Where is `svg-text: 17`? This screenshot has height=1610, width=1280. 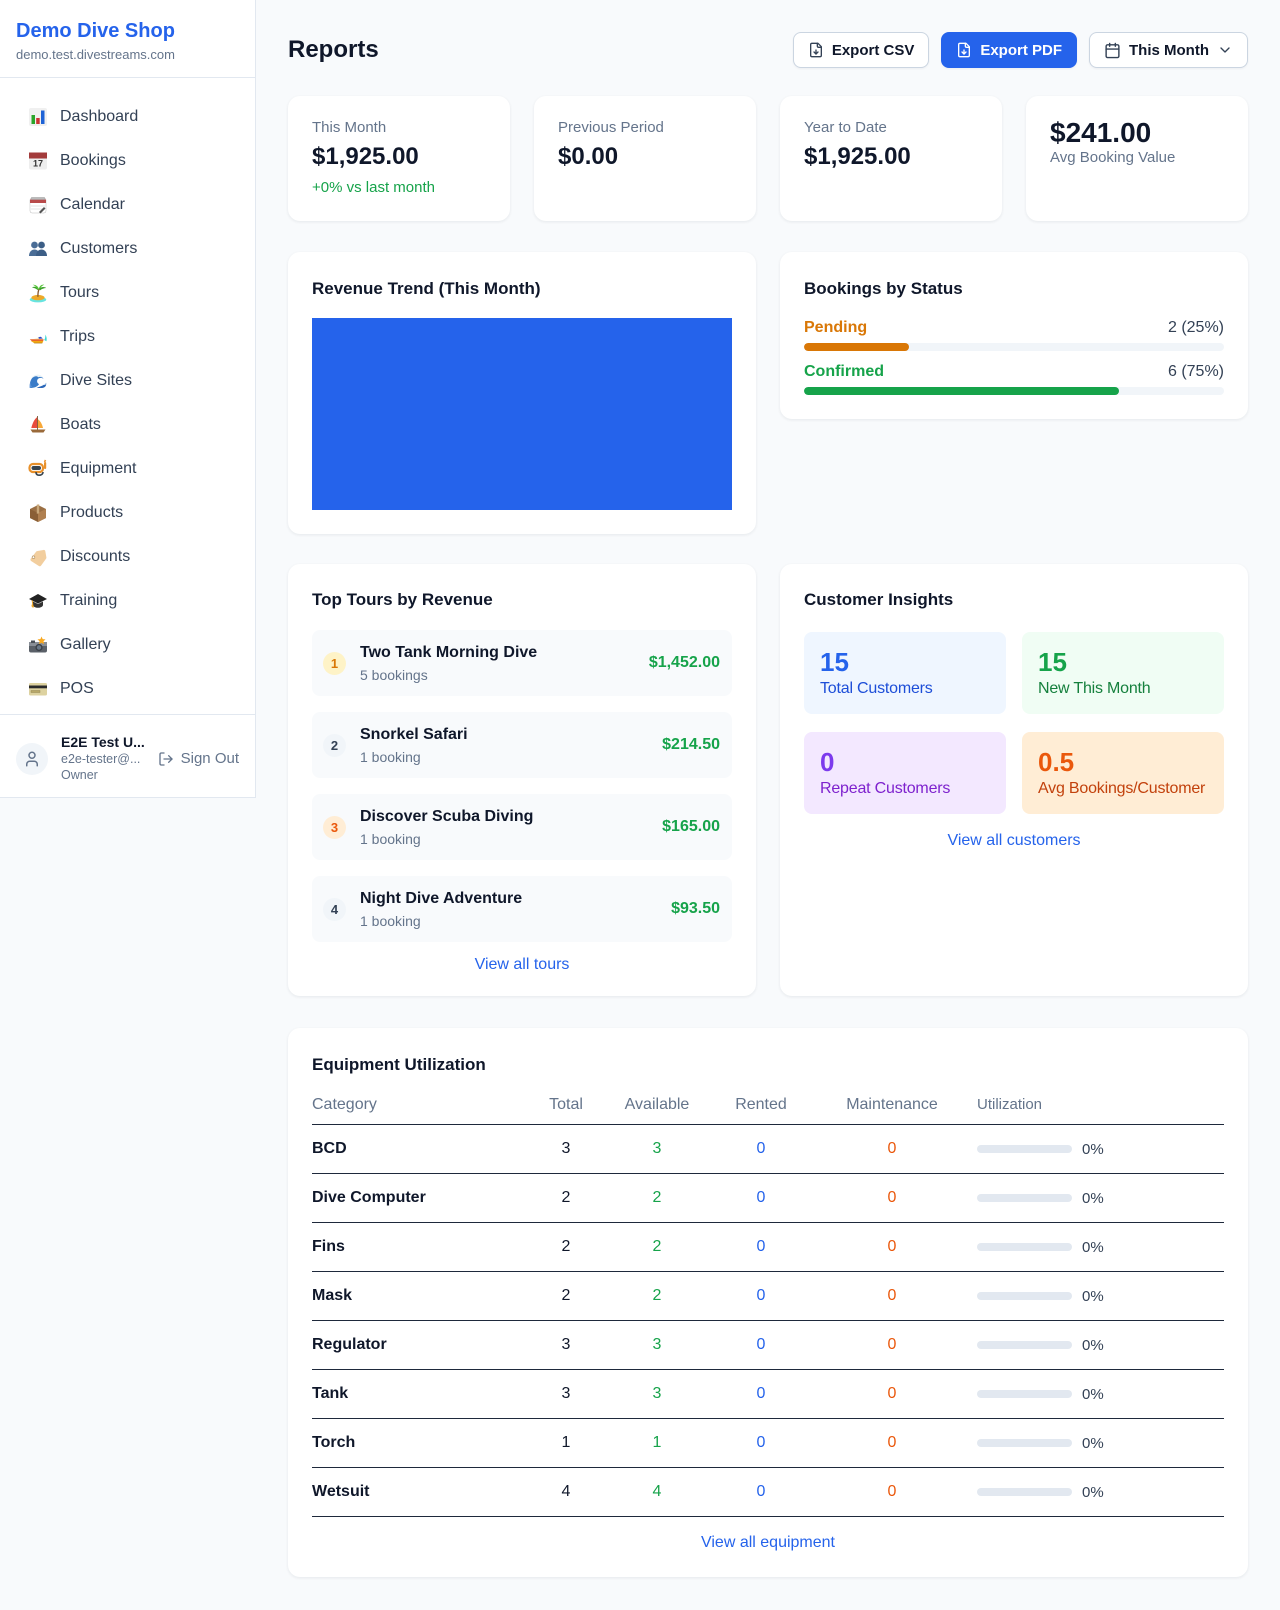 svg-text: 17 is located at coordinates (38, 164).